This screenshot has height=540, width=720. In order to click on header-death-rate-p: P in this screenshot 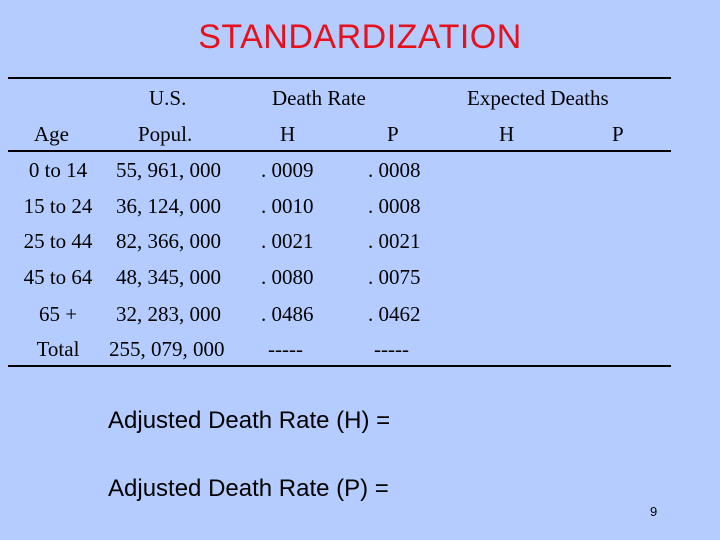, I will do `click(393, 134)`.